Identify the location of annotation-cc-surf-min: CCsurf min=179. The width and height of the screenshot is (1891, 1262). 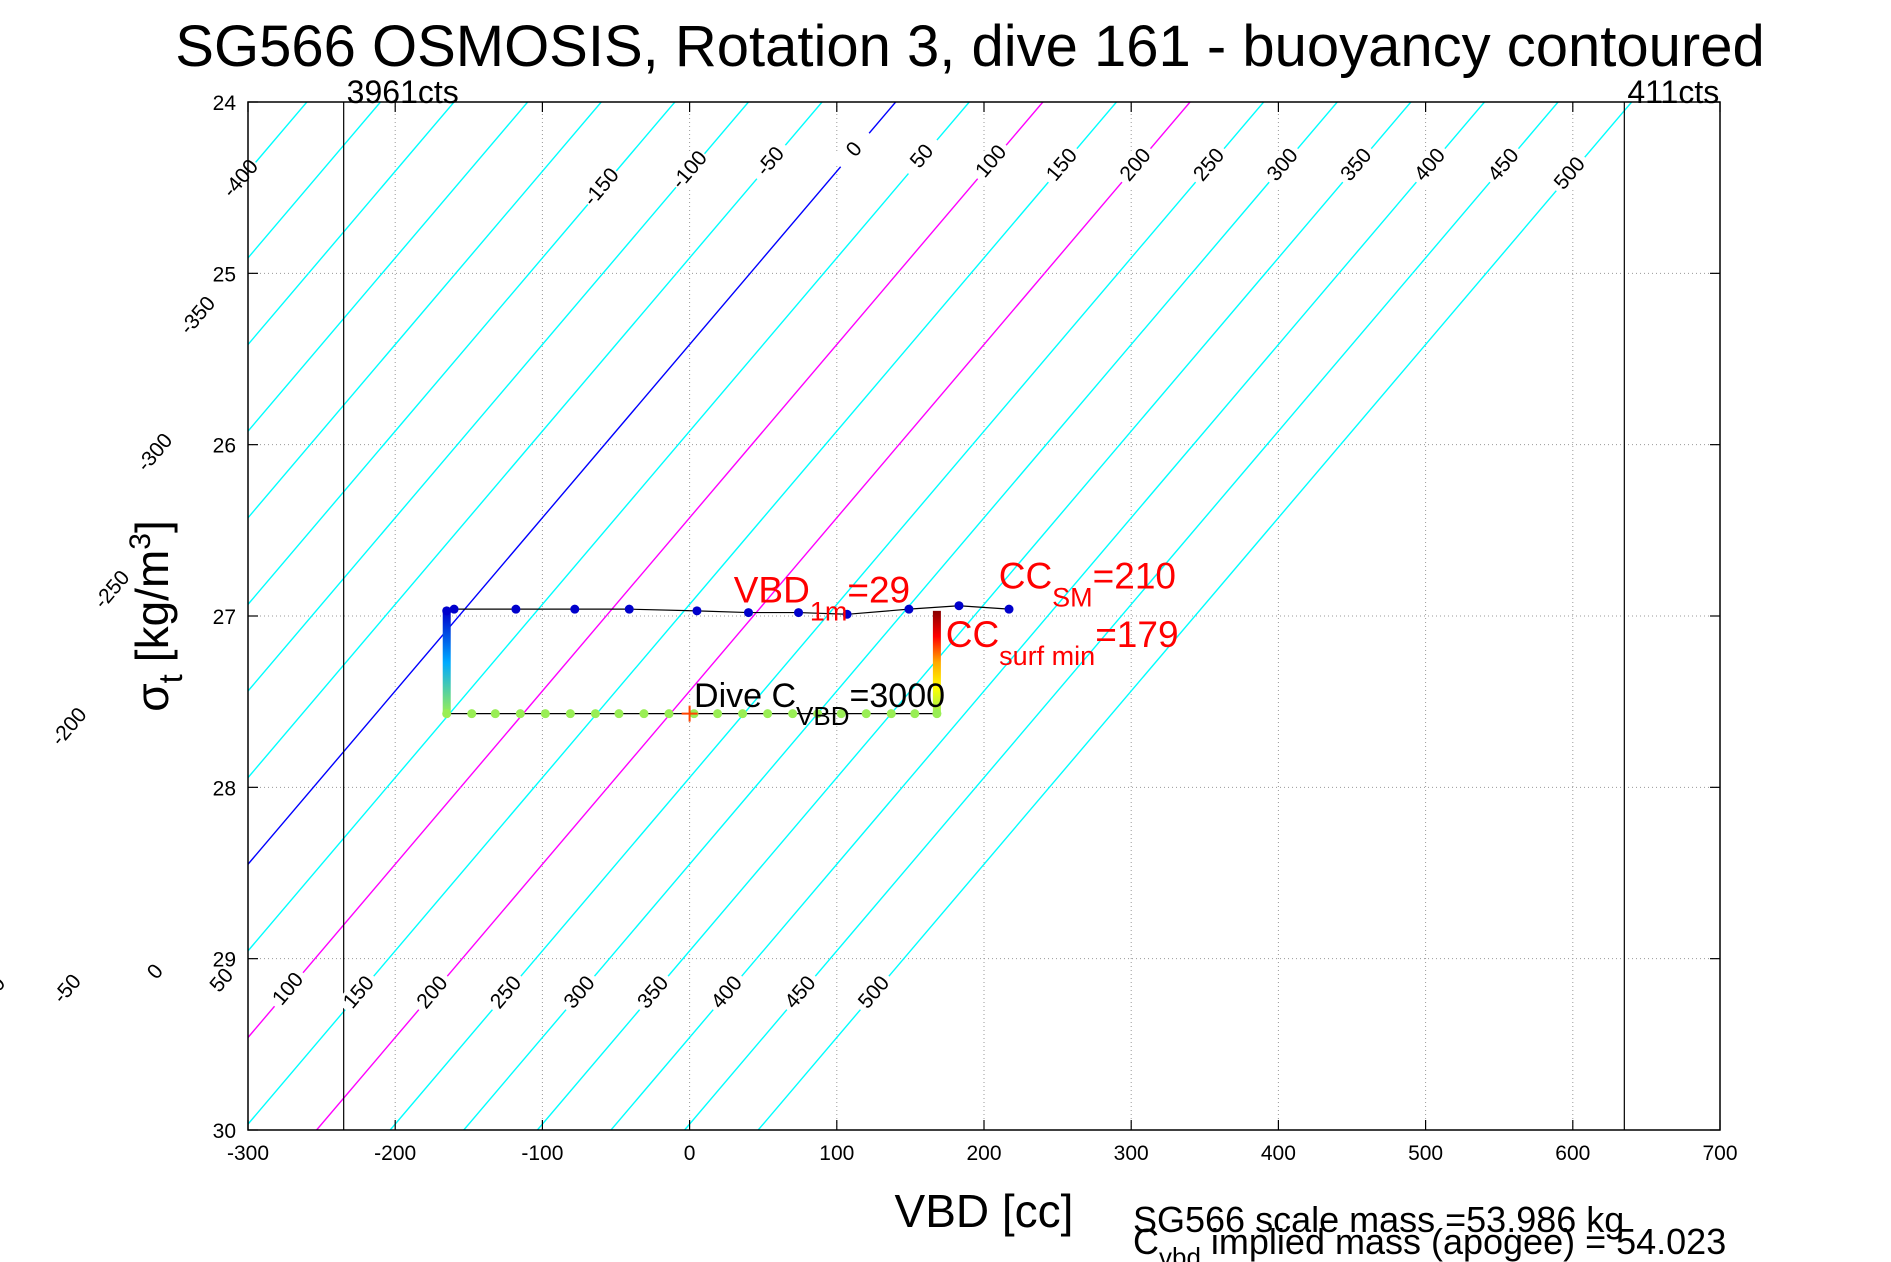
(1062, 642).